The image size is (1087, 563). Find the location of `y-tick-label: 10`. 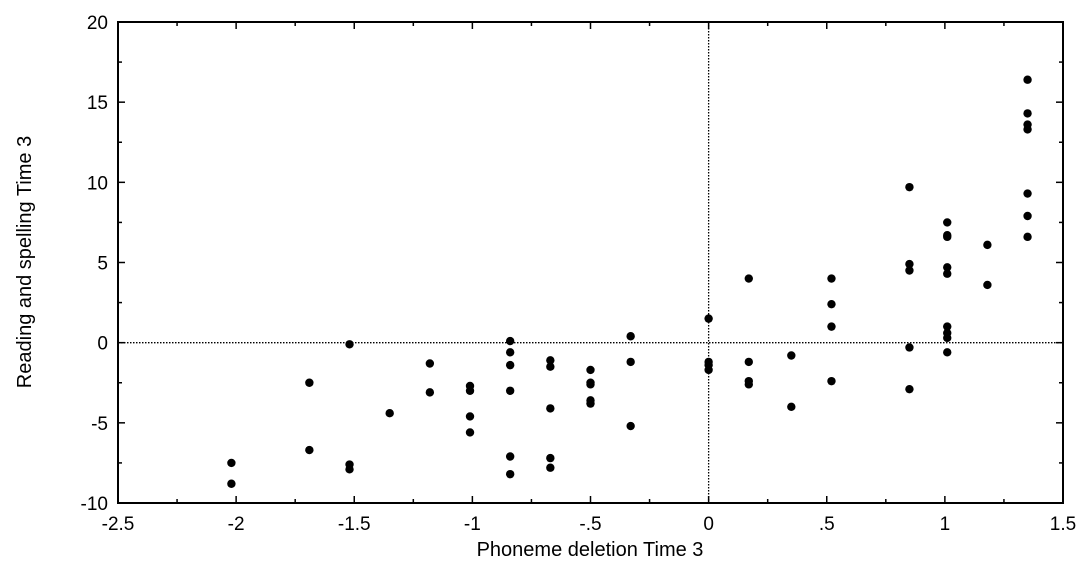

y-tick-label: 10 is located at coordinates (97, 183).